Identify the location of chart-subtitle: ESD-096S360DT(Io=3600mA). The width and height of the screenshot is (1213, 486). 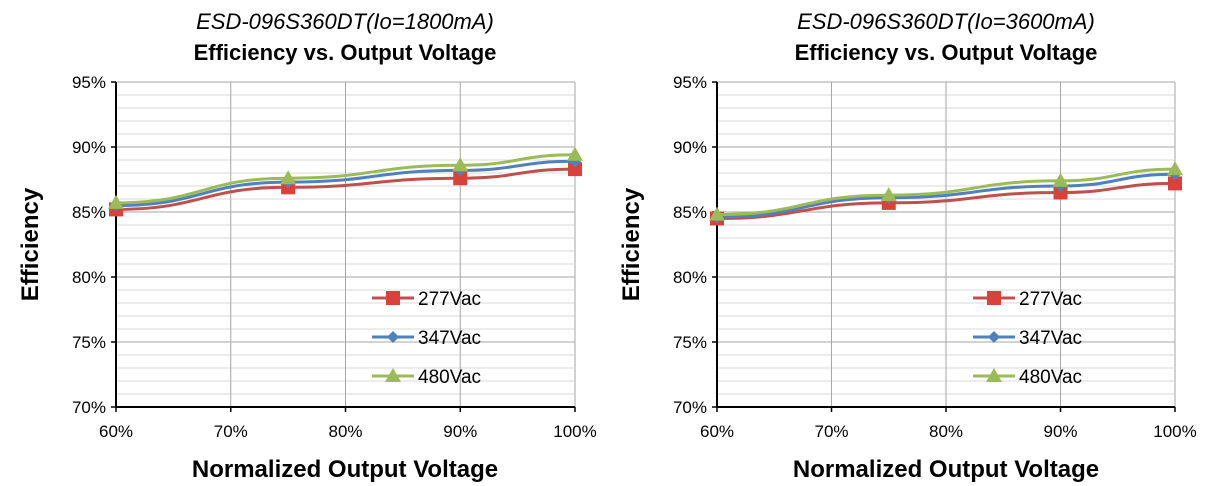
(946, 21).